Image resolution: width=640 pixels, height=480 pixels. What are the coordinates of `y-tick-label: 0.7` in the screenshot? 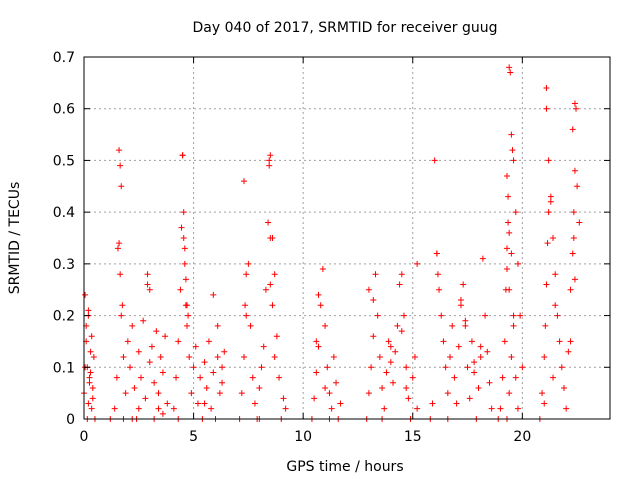 It's located at (64, 58).